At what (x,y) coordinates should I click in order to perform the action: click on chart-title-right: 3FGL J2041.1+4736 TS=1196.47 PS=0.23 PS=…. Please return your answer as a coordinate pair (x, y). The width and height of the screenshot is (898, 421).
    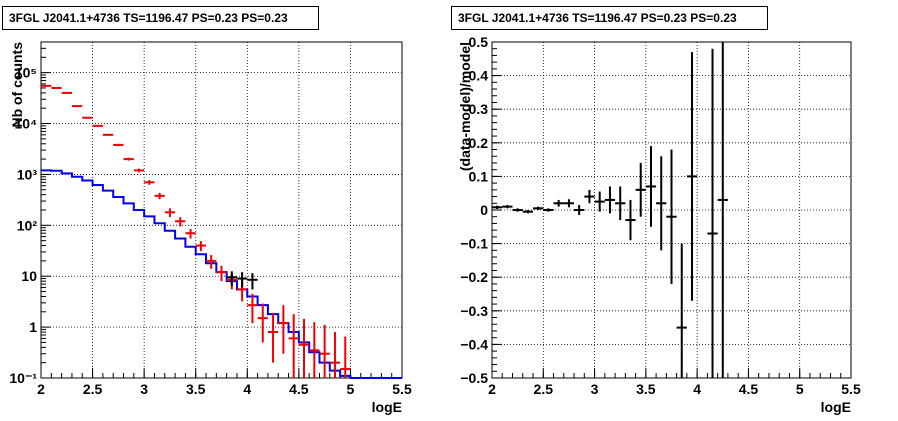
    Looking at the image, I should click on (609, 18).